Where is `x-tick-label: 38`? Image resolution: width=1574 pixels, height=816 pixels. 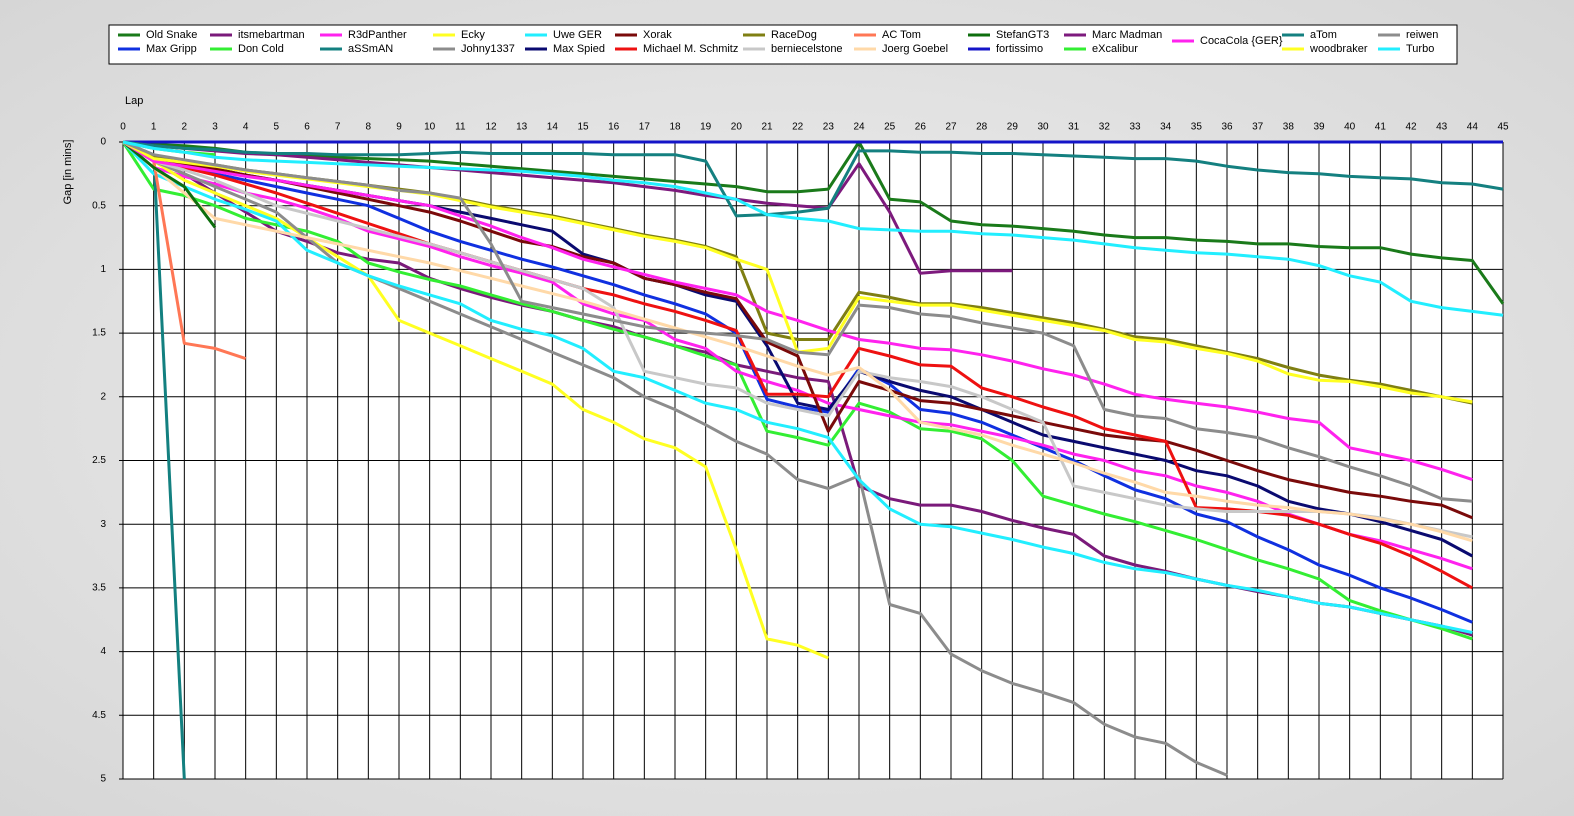
x-tick-label: 38 is located at coordinates (1289, 127).